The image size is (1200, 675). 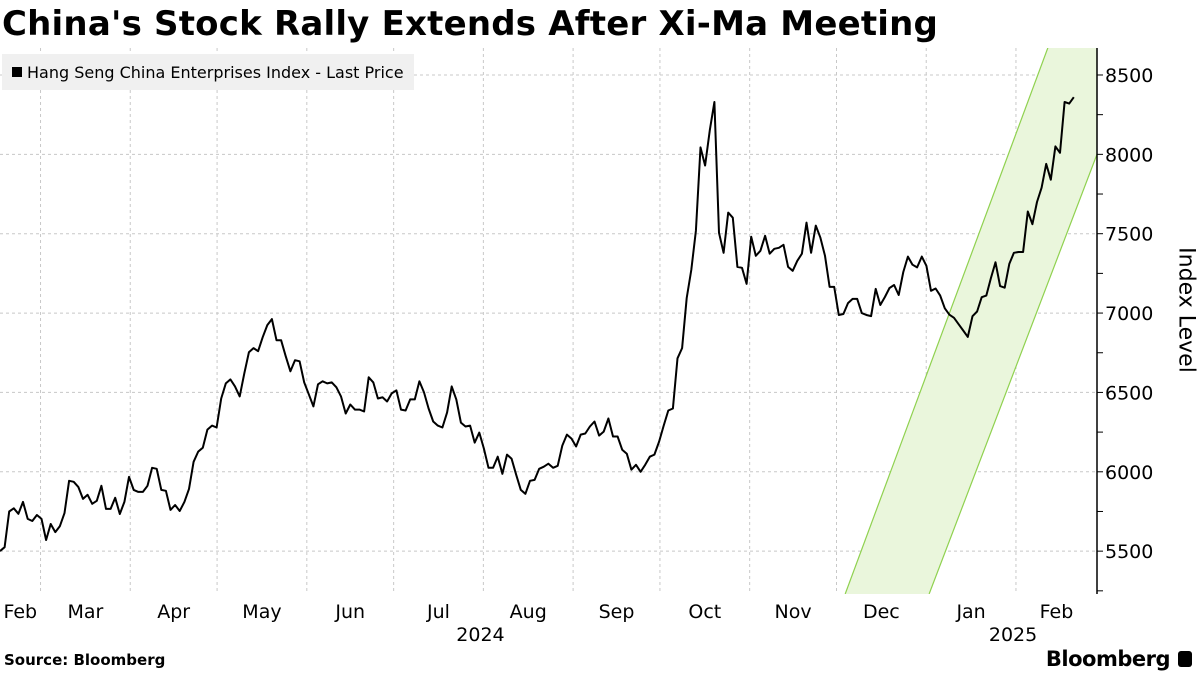 I want to click on x-tick-label: Jul, so click(x=438, y=612).